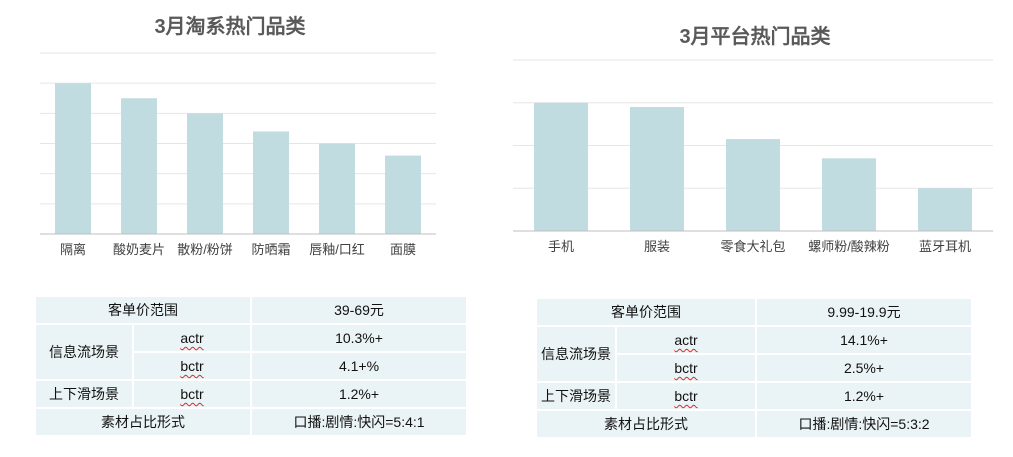 This screenshot has width=1013, height=457. Describe the element at coordinates (864, 424) in the screenshot. I see `material-ratio-value: 口播:剧情:快闪=5:3:2` at that location.